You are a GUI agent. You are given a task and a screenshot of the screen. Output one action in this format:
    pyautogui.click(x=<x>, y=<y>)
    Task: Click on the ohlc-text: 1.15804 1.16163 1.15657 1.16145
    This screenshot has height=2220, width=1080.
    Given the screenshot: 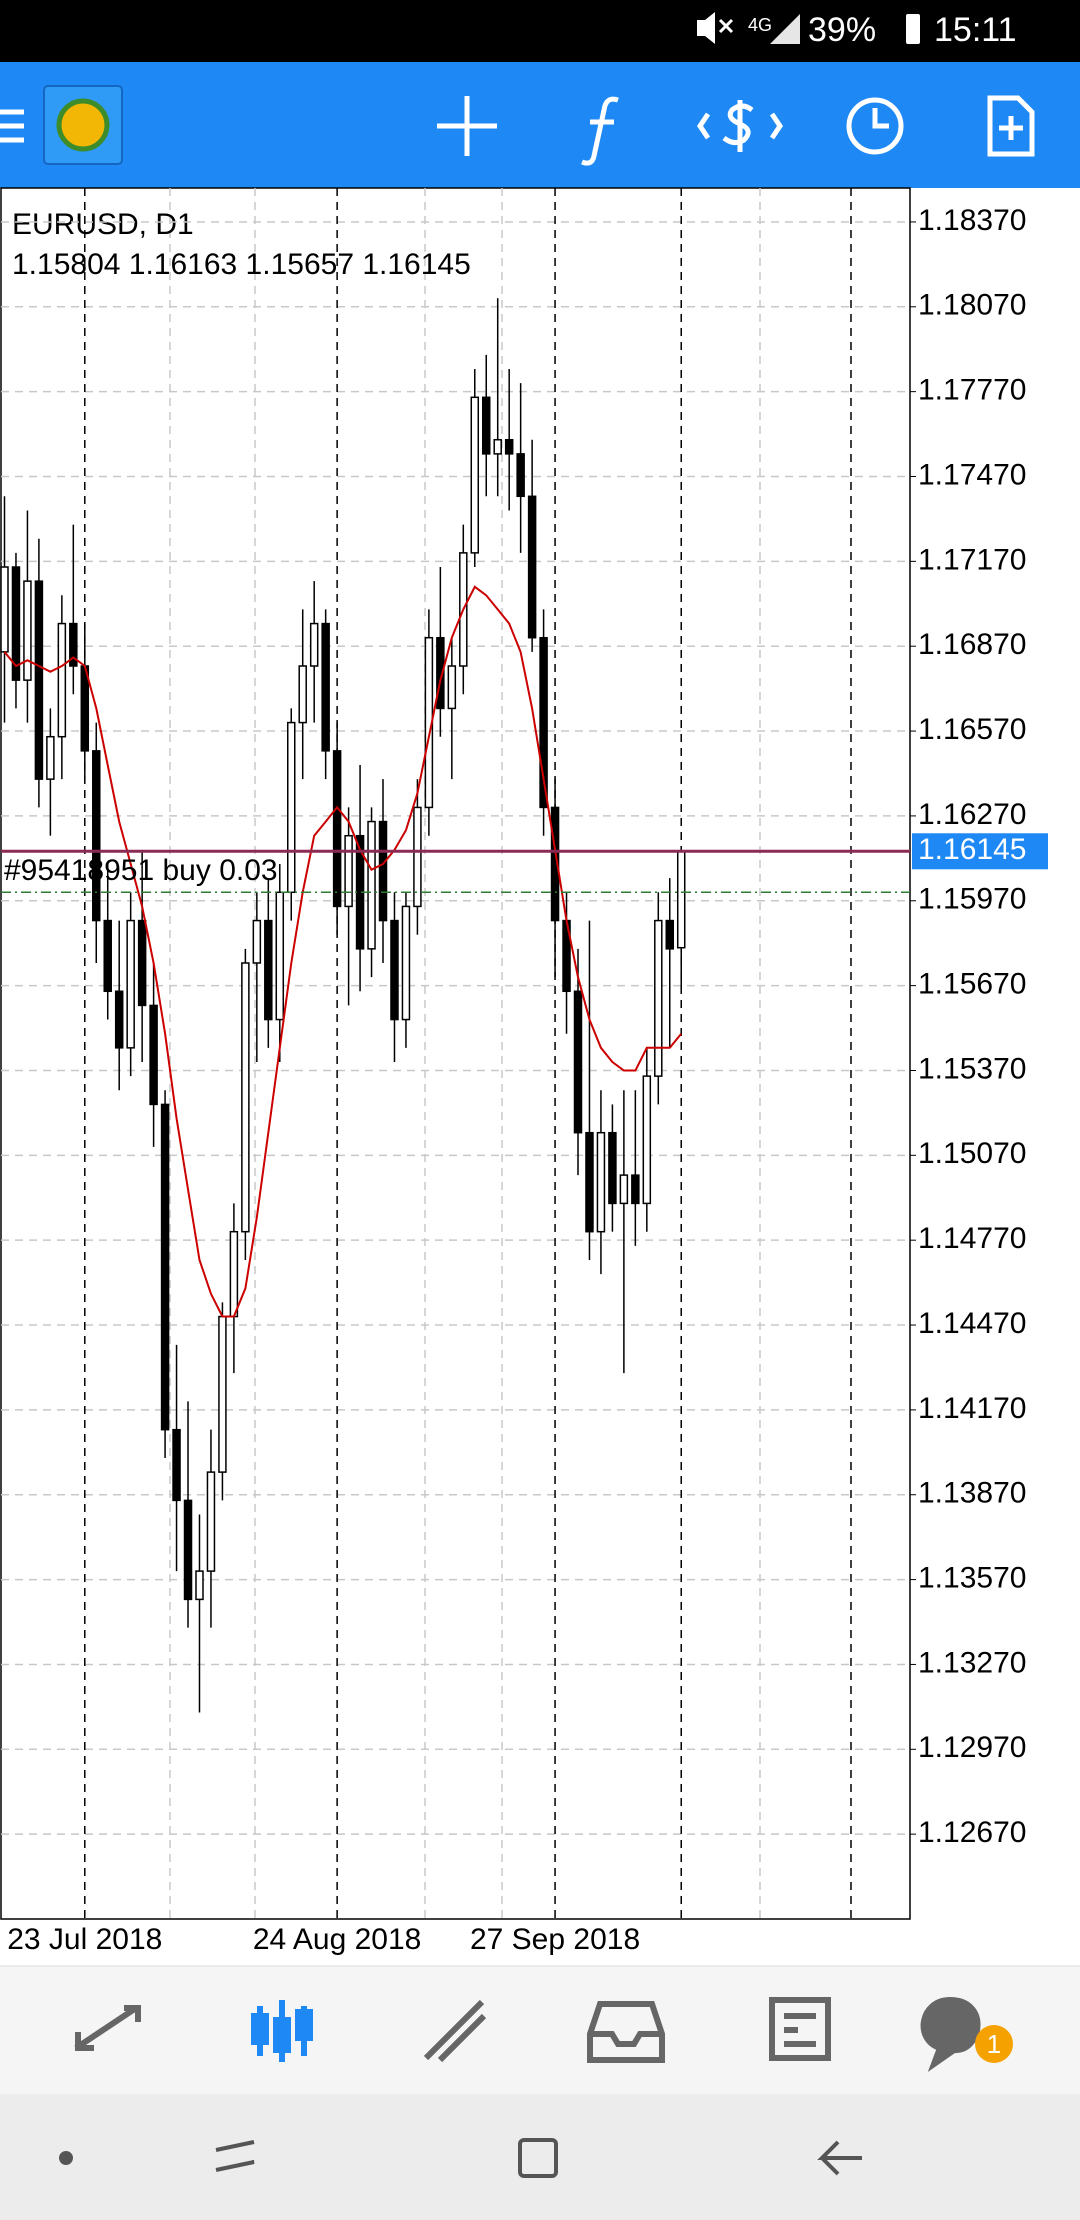 What is the action you would take?
    pyautogui.click(x=241, y=264)
    